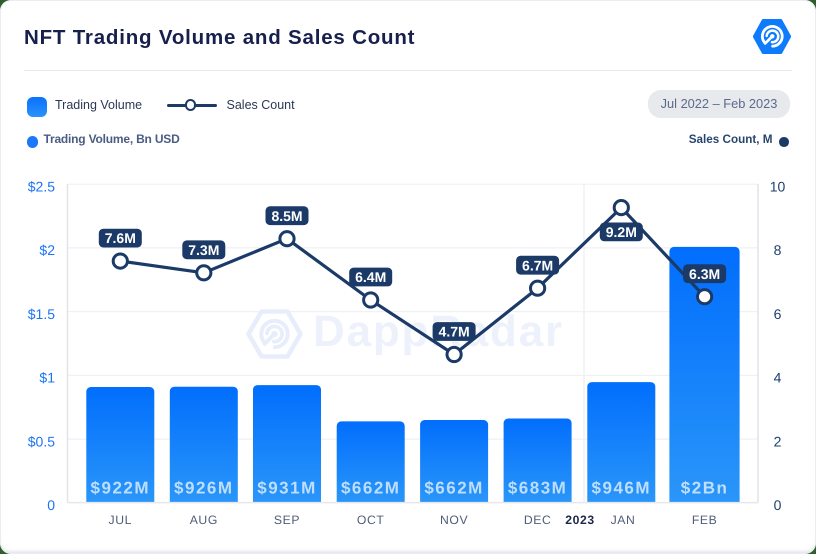 The width and height of the screenshot is (816, 554). Describe the element at coordinates (41, 314) in the screenshot. I see `svg-text: $1.5` at that location.